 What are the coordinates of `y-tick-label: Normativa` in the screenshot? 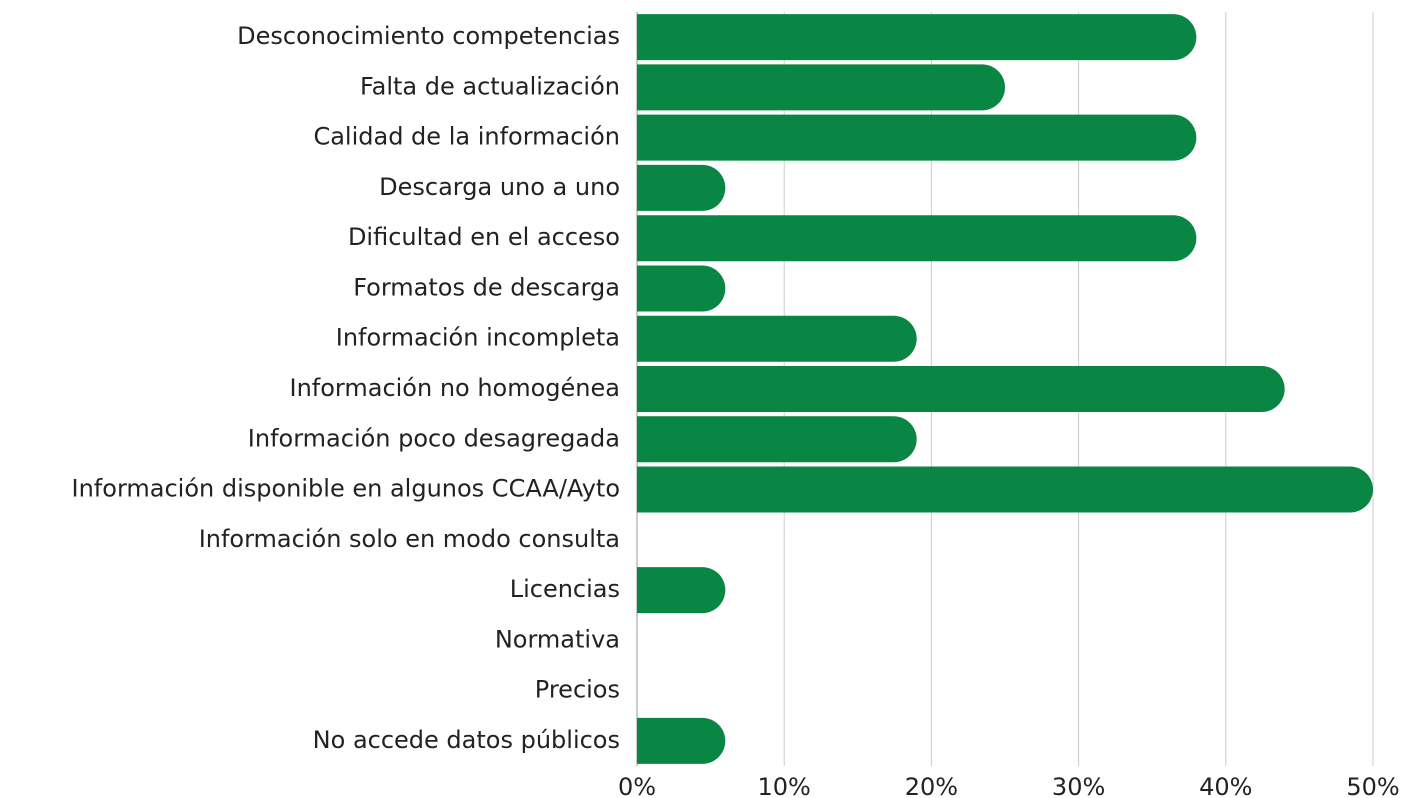 It's located at (557, 639).